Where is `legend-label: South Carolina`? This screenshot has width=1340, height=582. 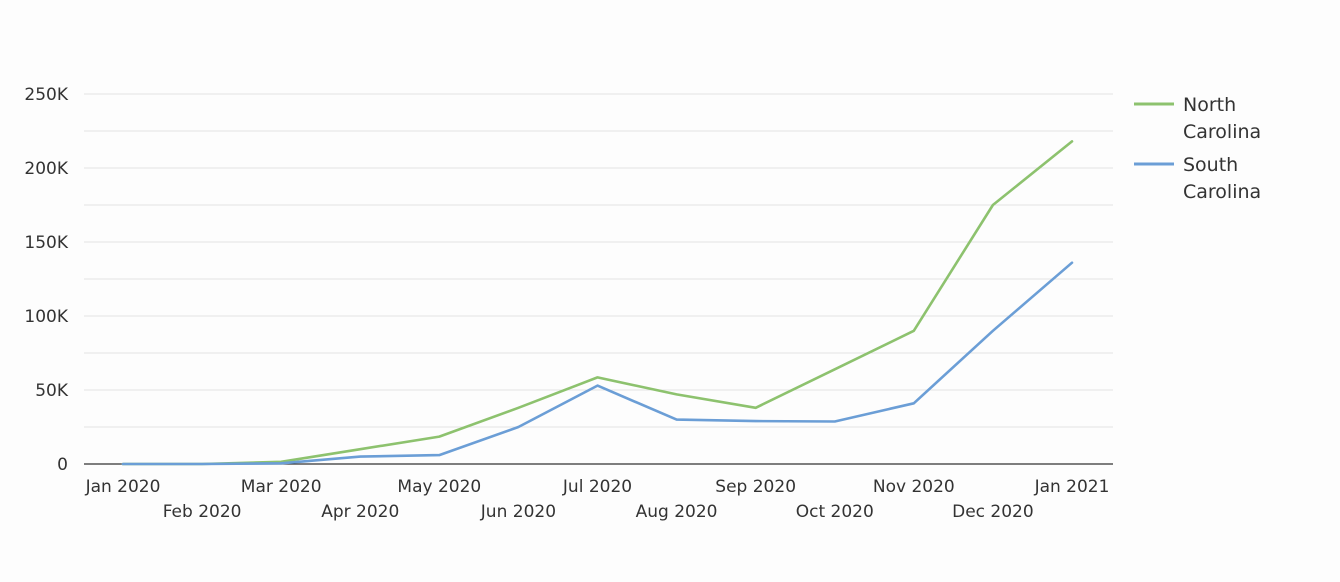
legend-label: South Carolina is located at coordinates (1222, 178).